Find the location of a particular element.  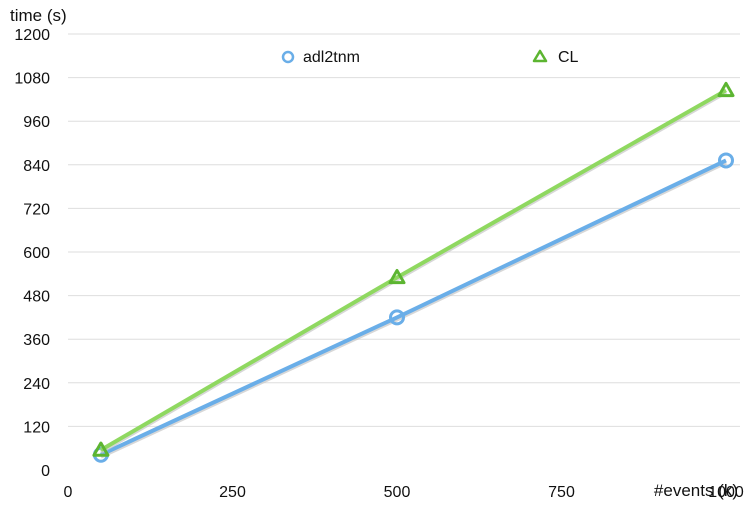

x-tick-label: 500 is located at coordinates (397, 492).